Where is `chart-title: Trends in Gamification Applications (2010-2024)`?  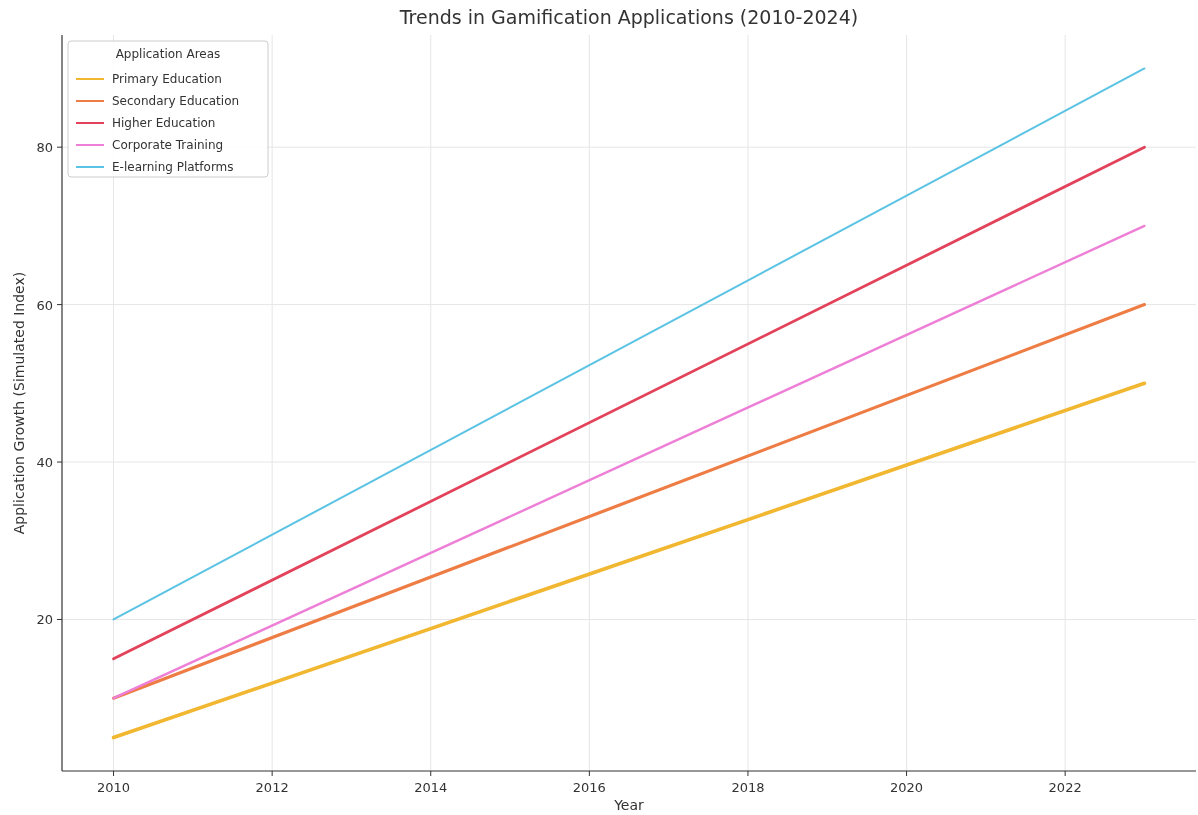 chart-title: Trends in Gamification Applications (2010-2024) is located at coordinates (628, 17).